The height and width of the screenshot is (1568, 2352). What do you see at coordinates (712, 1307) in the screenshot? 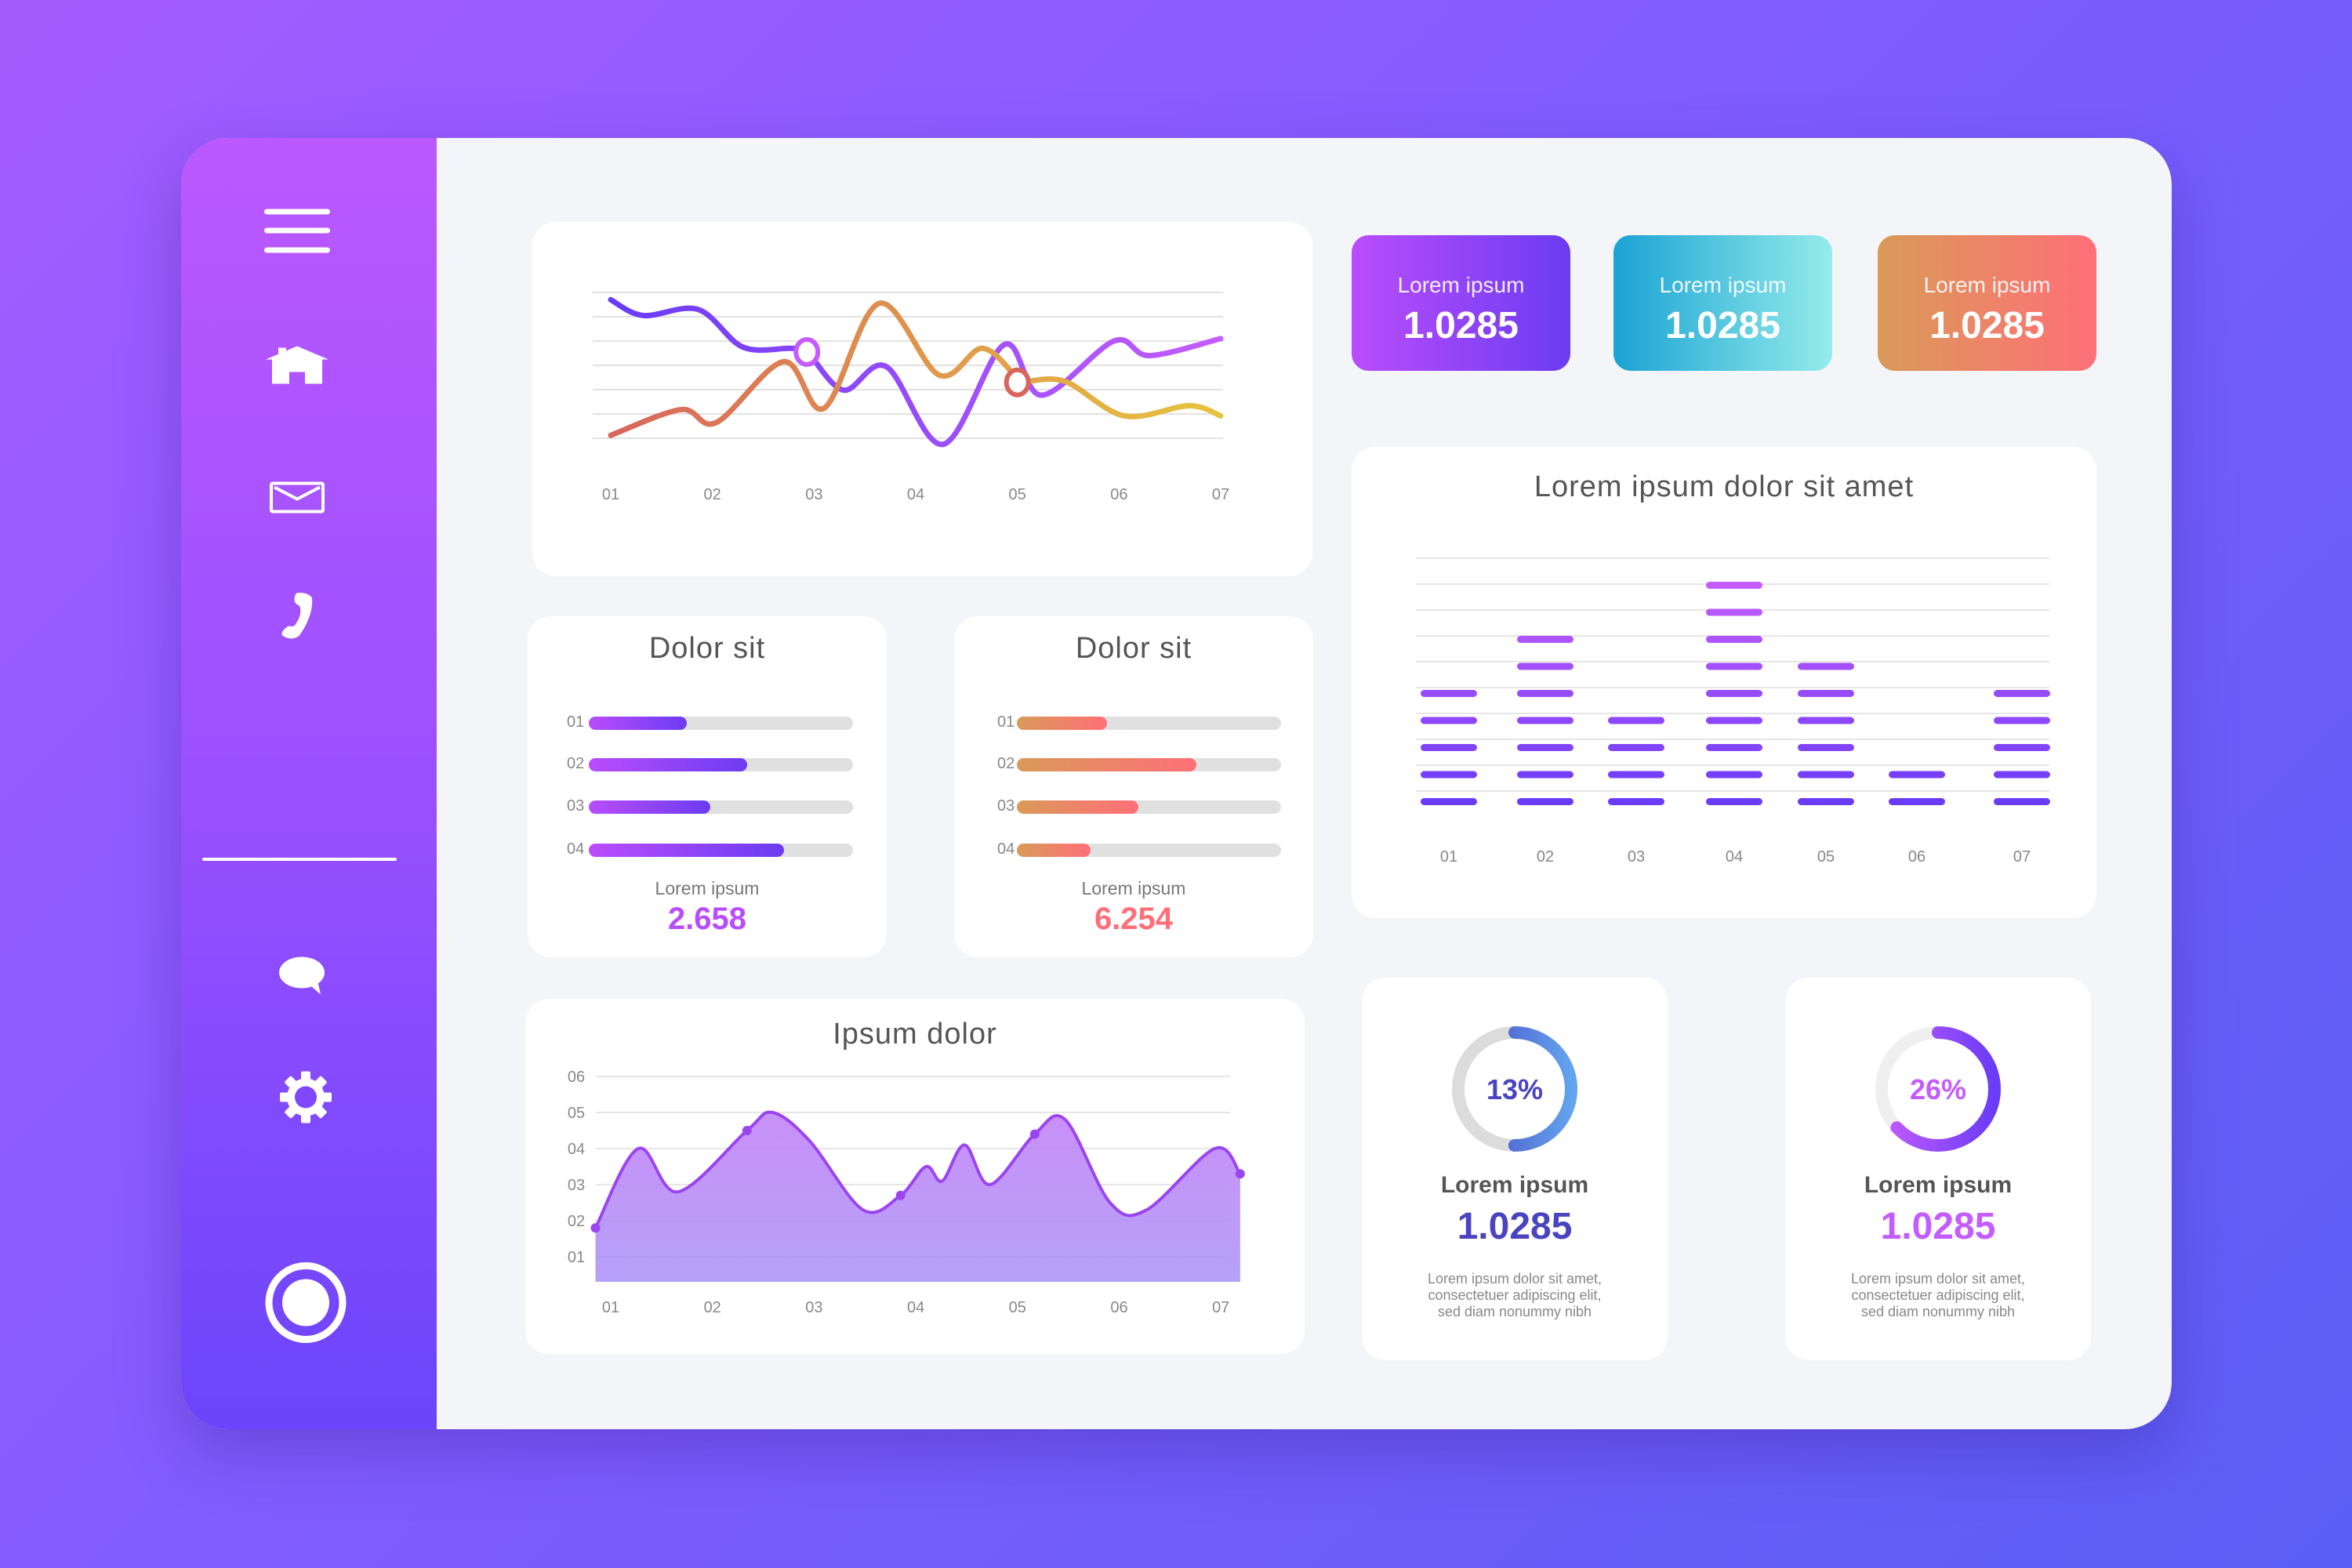
I see `x-tick-label: 02` at bounding box center [712, 1307].